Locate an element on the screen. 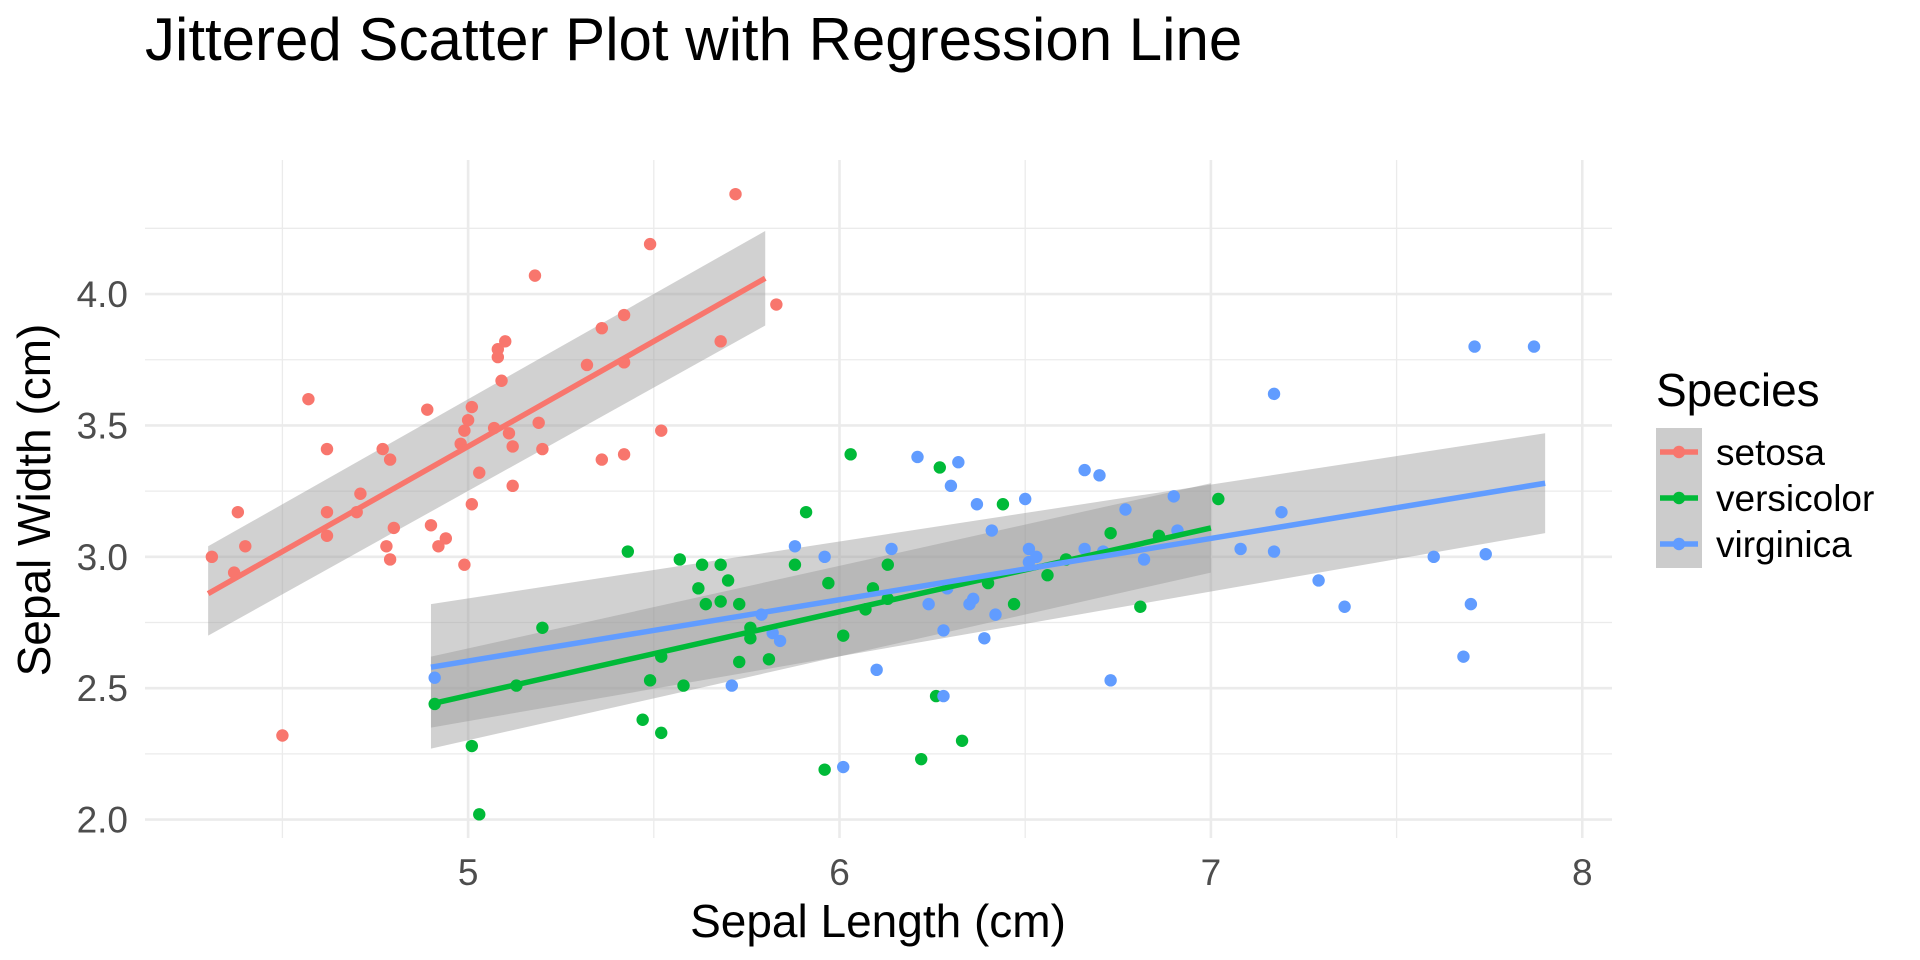 This screenshot has height=960, width=1920. x-tick-label: 7 is located at coordinates (1211, 872).